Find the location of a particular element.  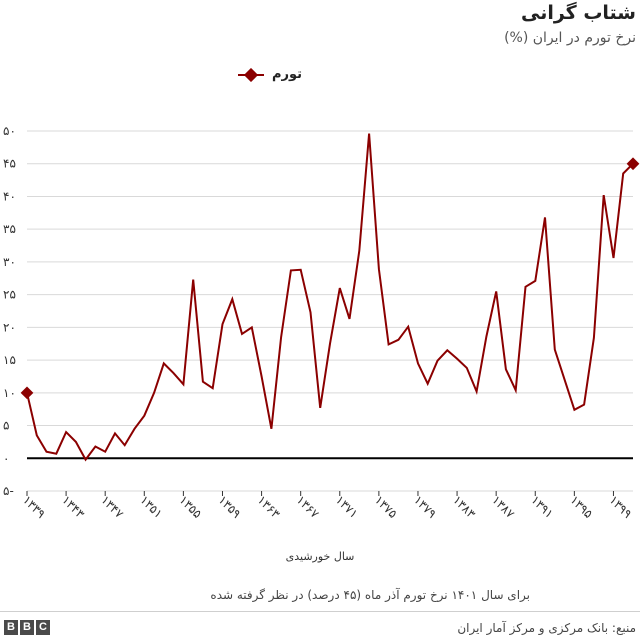

y-tick-label: ۳۰ is located at coordinates (9, 262).